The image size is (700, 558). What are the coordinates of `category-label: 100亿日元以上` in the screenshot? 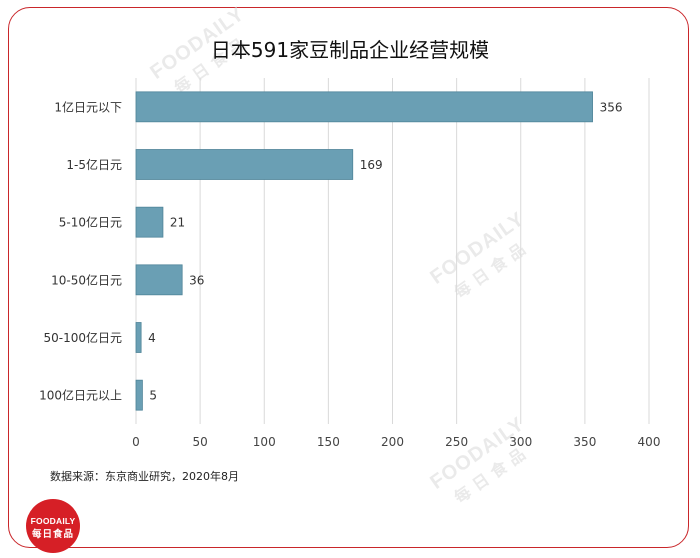 It's located at (80, 395).